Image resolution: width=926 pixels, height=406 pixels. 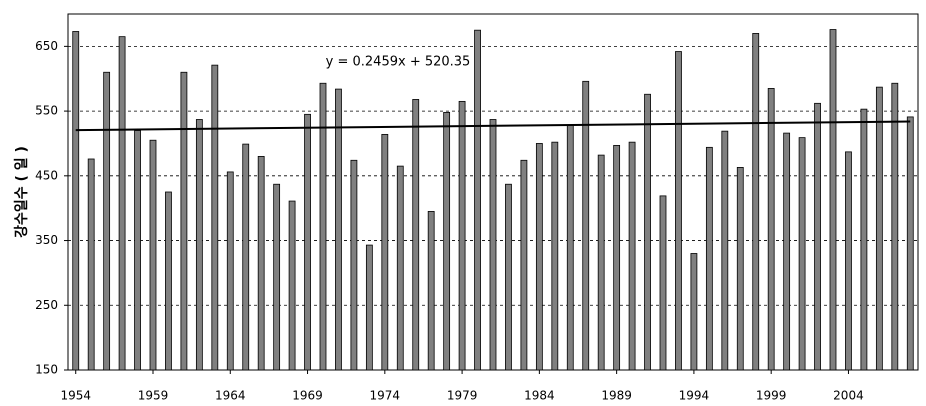 I want to click on trend-equation: y = 0.2459x + 520.35, so click(x=398, y=62).